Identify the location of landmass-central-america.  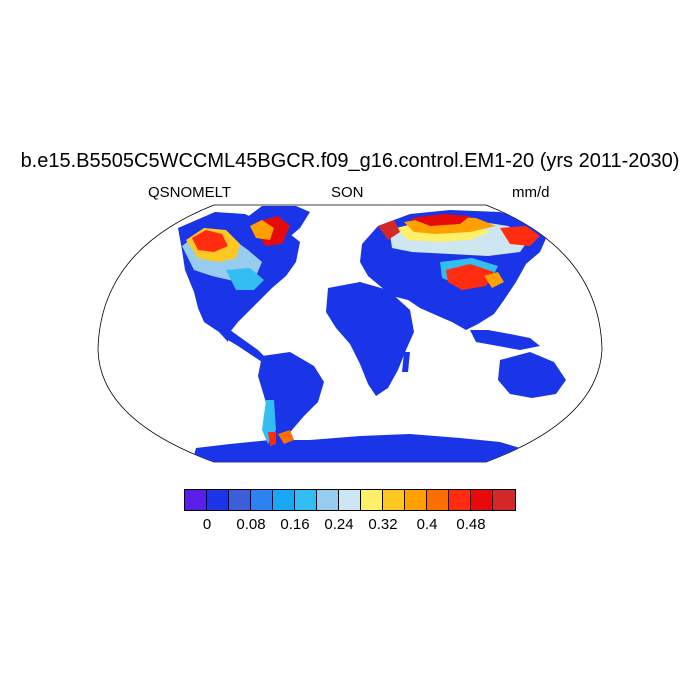
(247, 346).